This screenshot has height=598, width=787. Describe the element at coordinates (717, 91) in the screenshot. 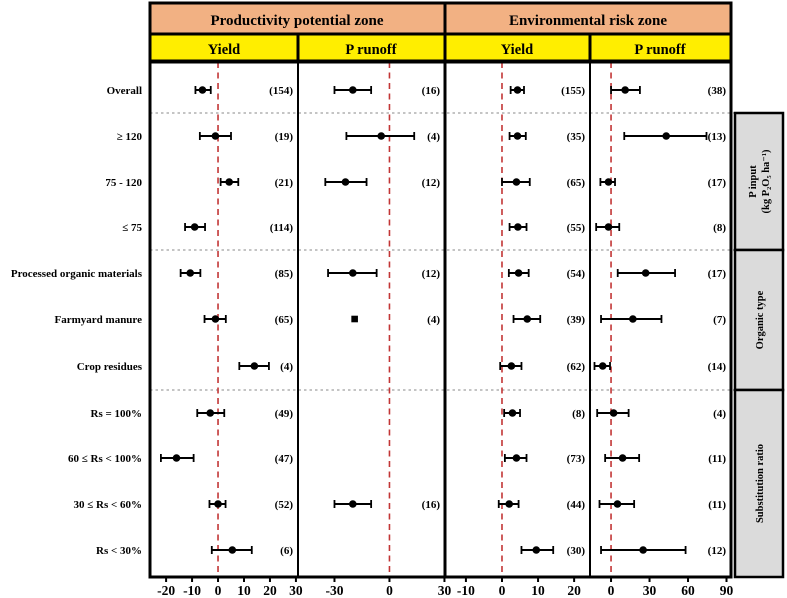

I see `sample-count: (38)` at that location.